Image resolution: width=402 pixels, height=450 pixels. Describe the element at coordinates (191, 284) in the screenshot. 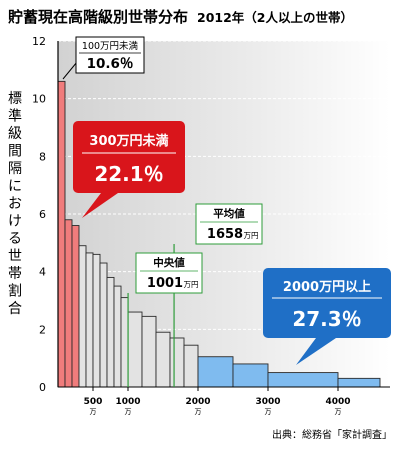

I see `median-unit: 万円` at that location.